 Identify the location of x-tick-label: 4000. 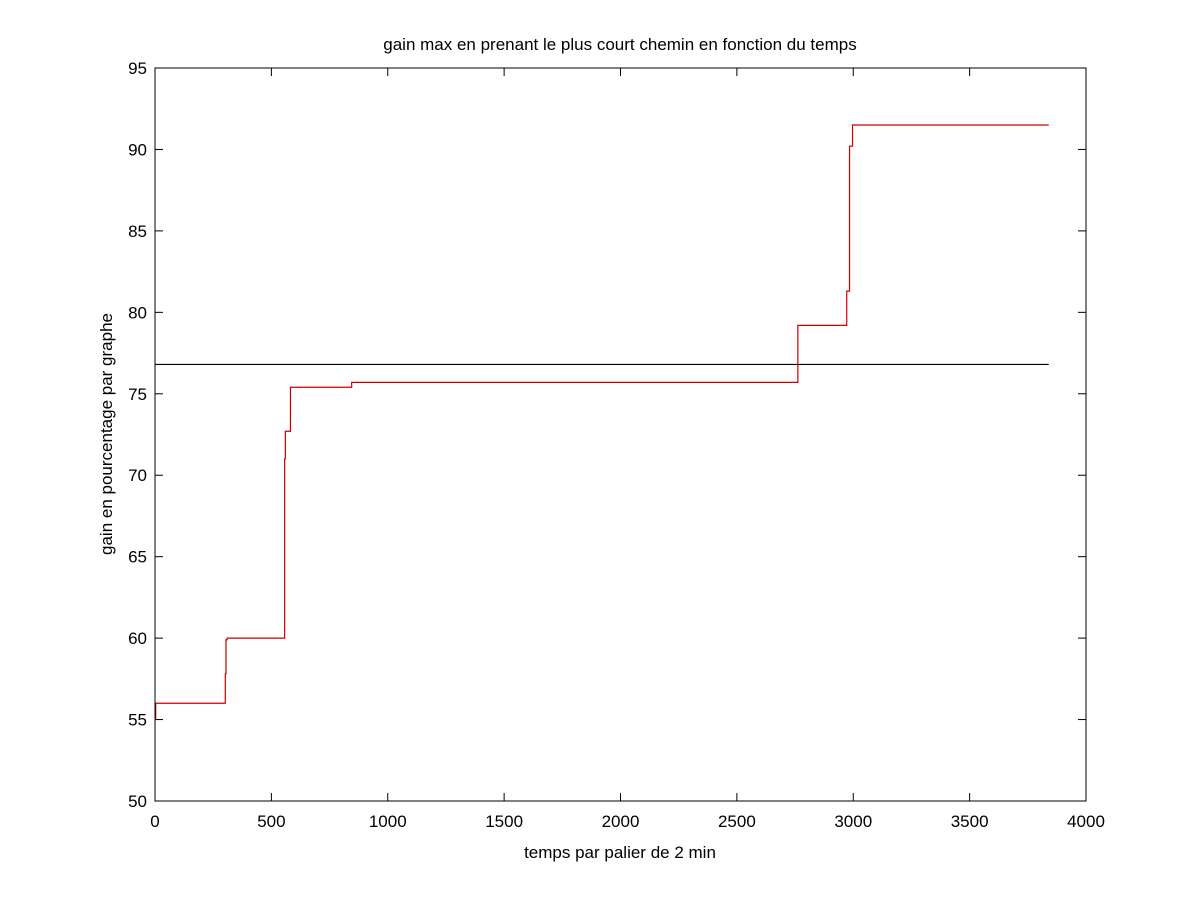
(1086, 821).